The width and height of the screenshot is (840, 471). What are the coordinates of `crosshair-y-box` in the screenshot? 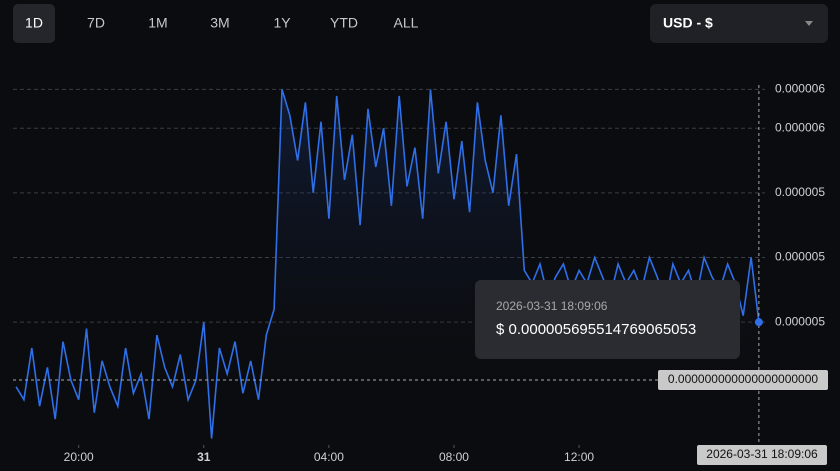 It's located at (743, 380).